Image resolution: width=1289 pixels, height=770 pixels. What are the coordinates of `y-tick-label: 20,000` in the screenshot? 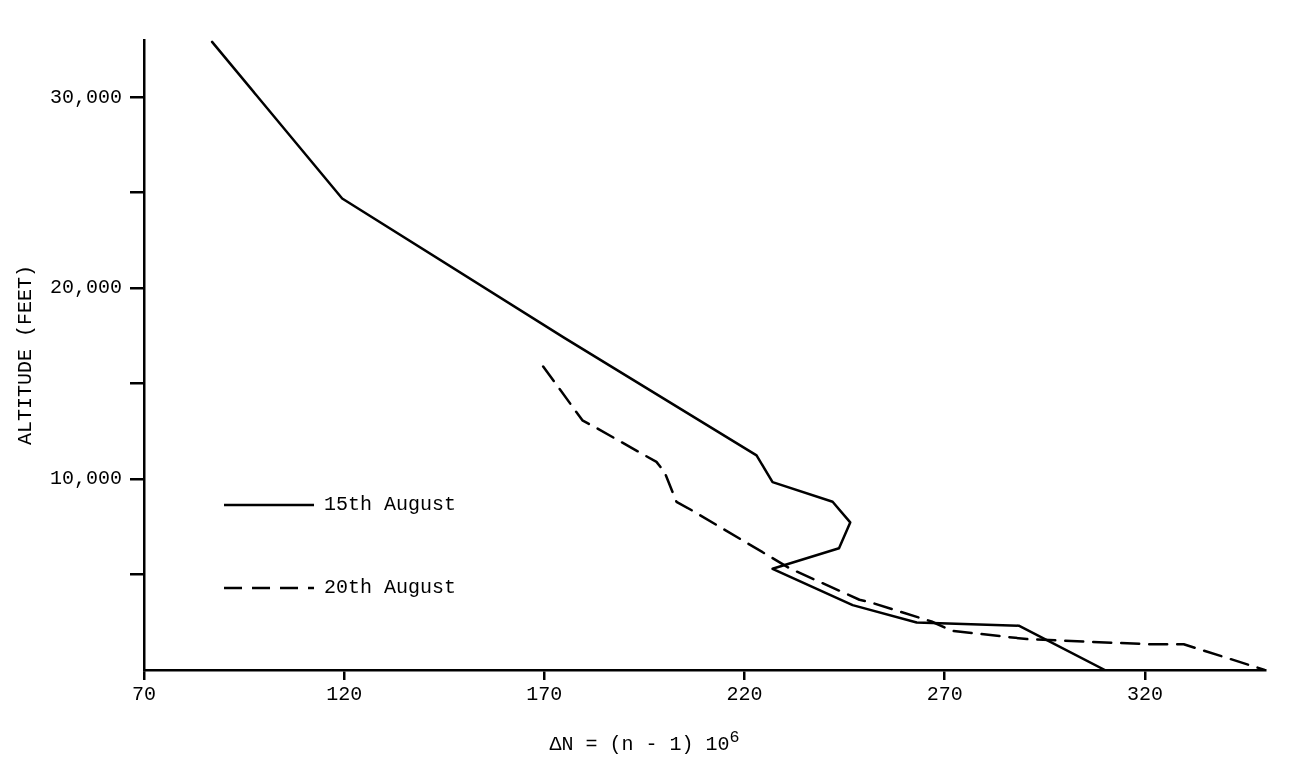 It's located at (86, 288).